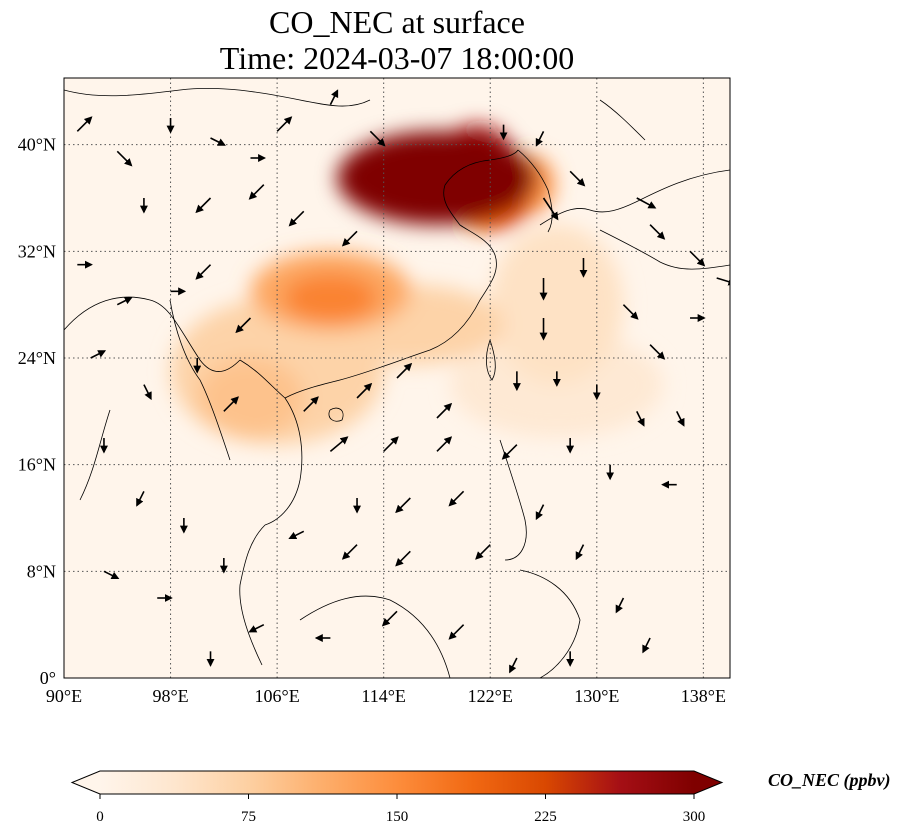 This screenshot has width=920, height=836. Describe the element at coordinates (397, 817) in the screenshot. I see `colorbar-tick-label: 150` at that location.